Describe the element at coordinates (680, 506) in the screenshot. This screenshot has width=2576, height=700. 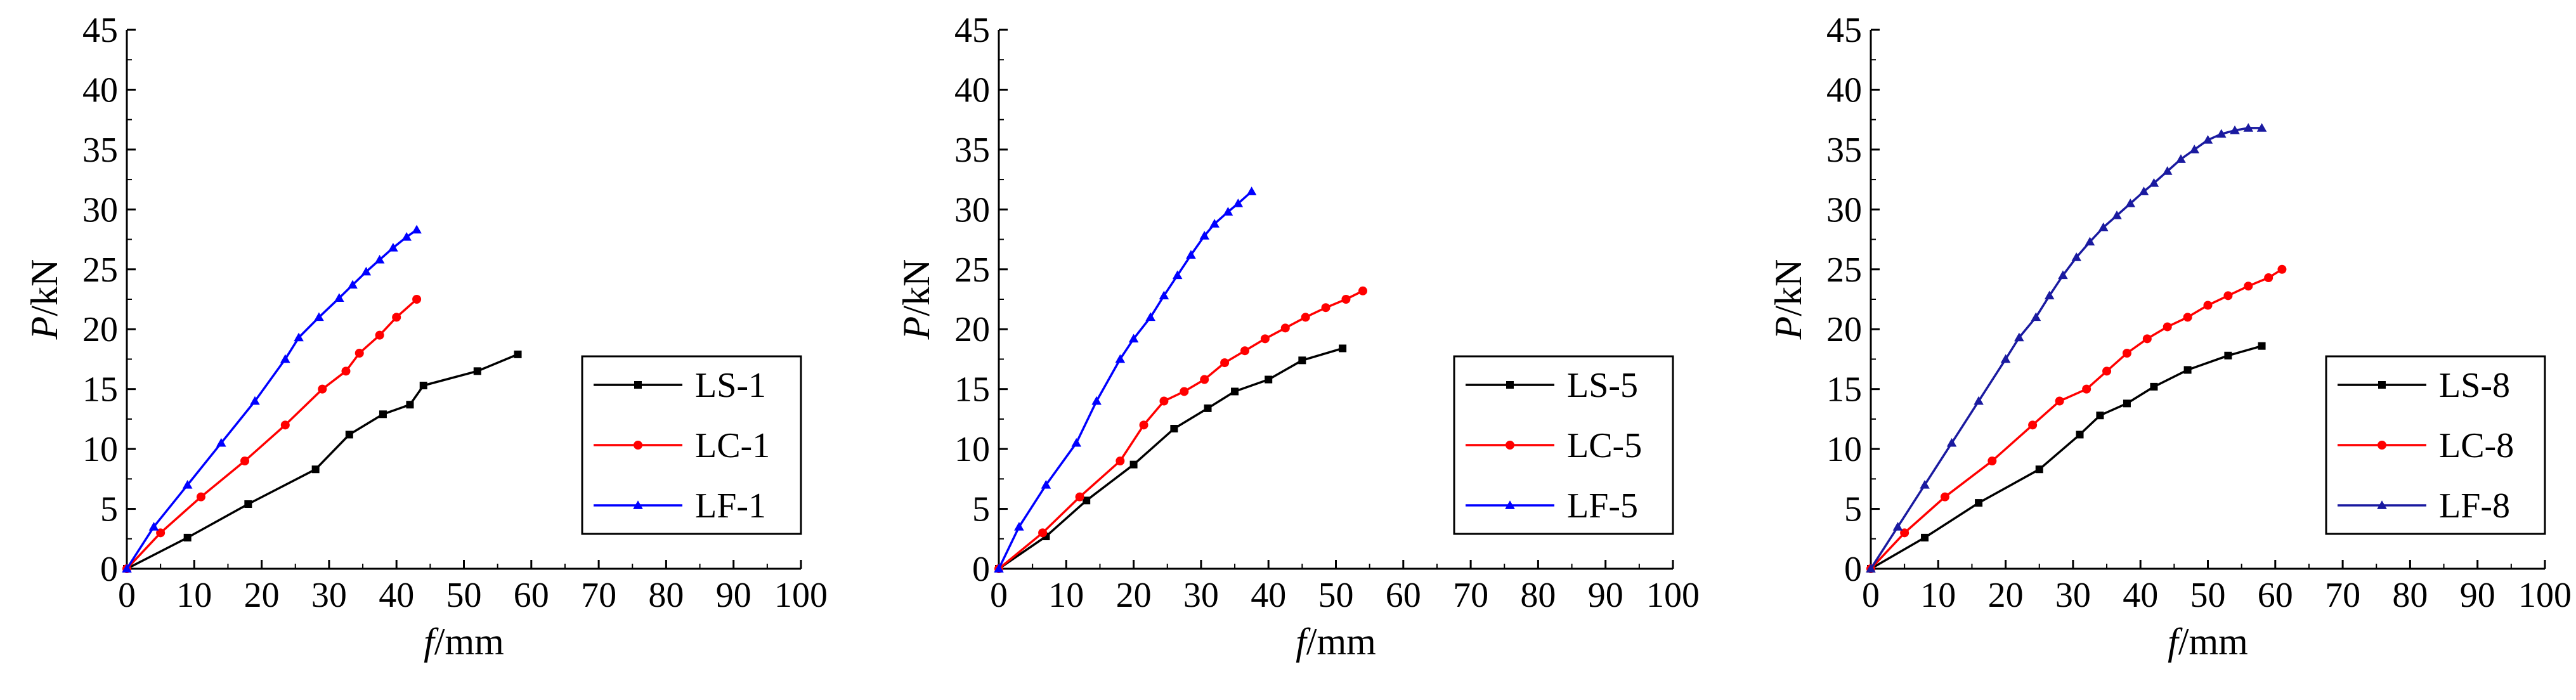
I see `legend-entry: LF-1` at that location.